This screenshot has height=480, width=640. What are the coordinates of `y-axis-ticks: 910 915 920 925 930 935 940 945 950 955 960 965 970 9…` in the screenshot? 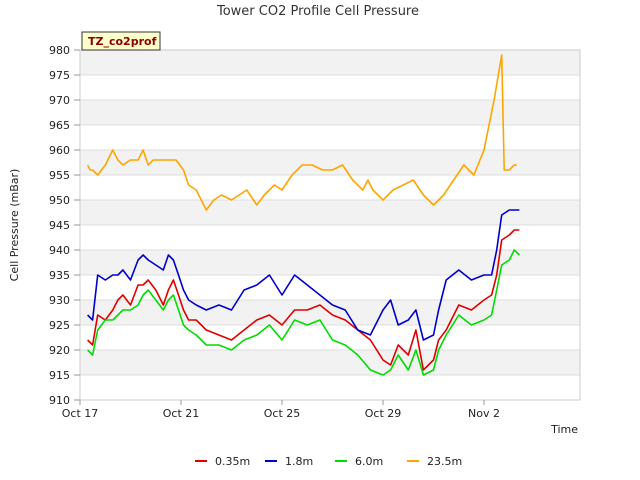 It's located at (64, 225).